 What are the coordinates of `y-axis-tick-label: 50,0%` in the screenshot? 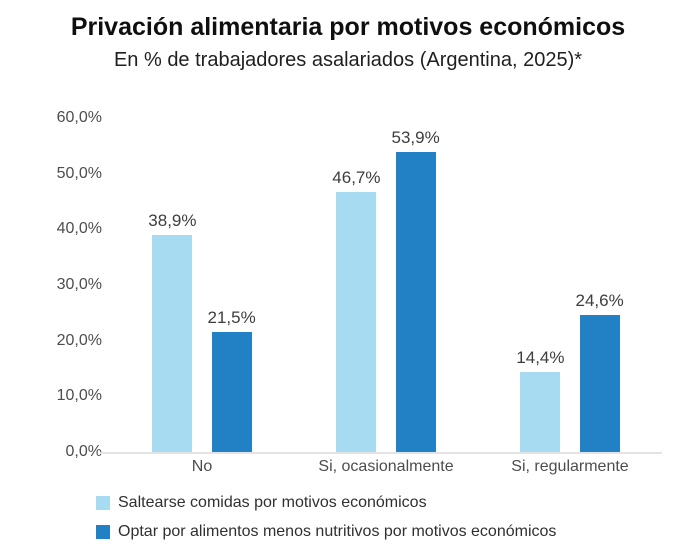 It's located at (79, 173).